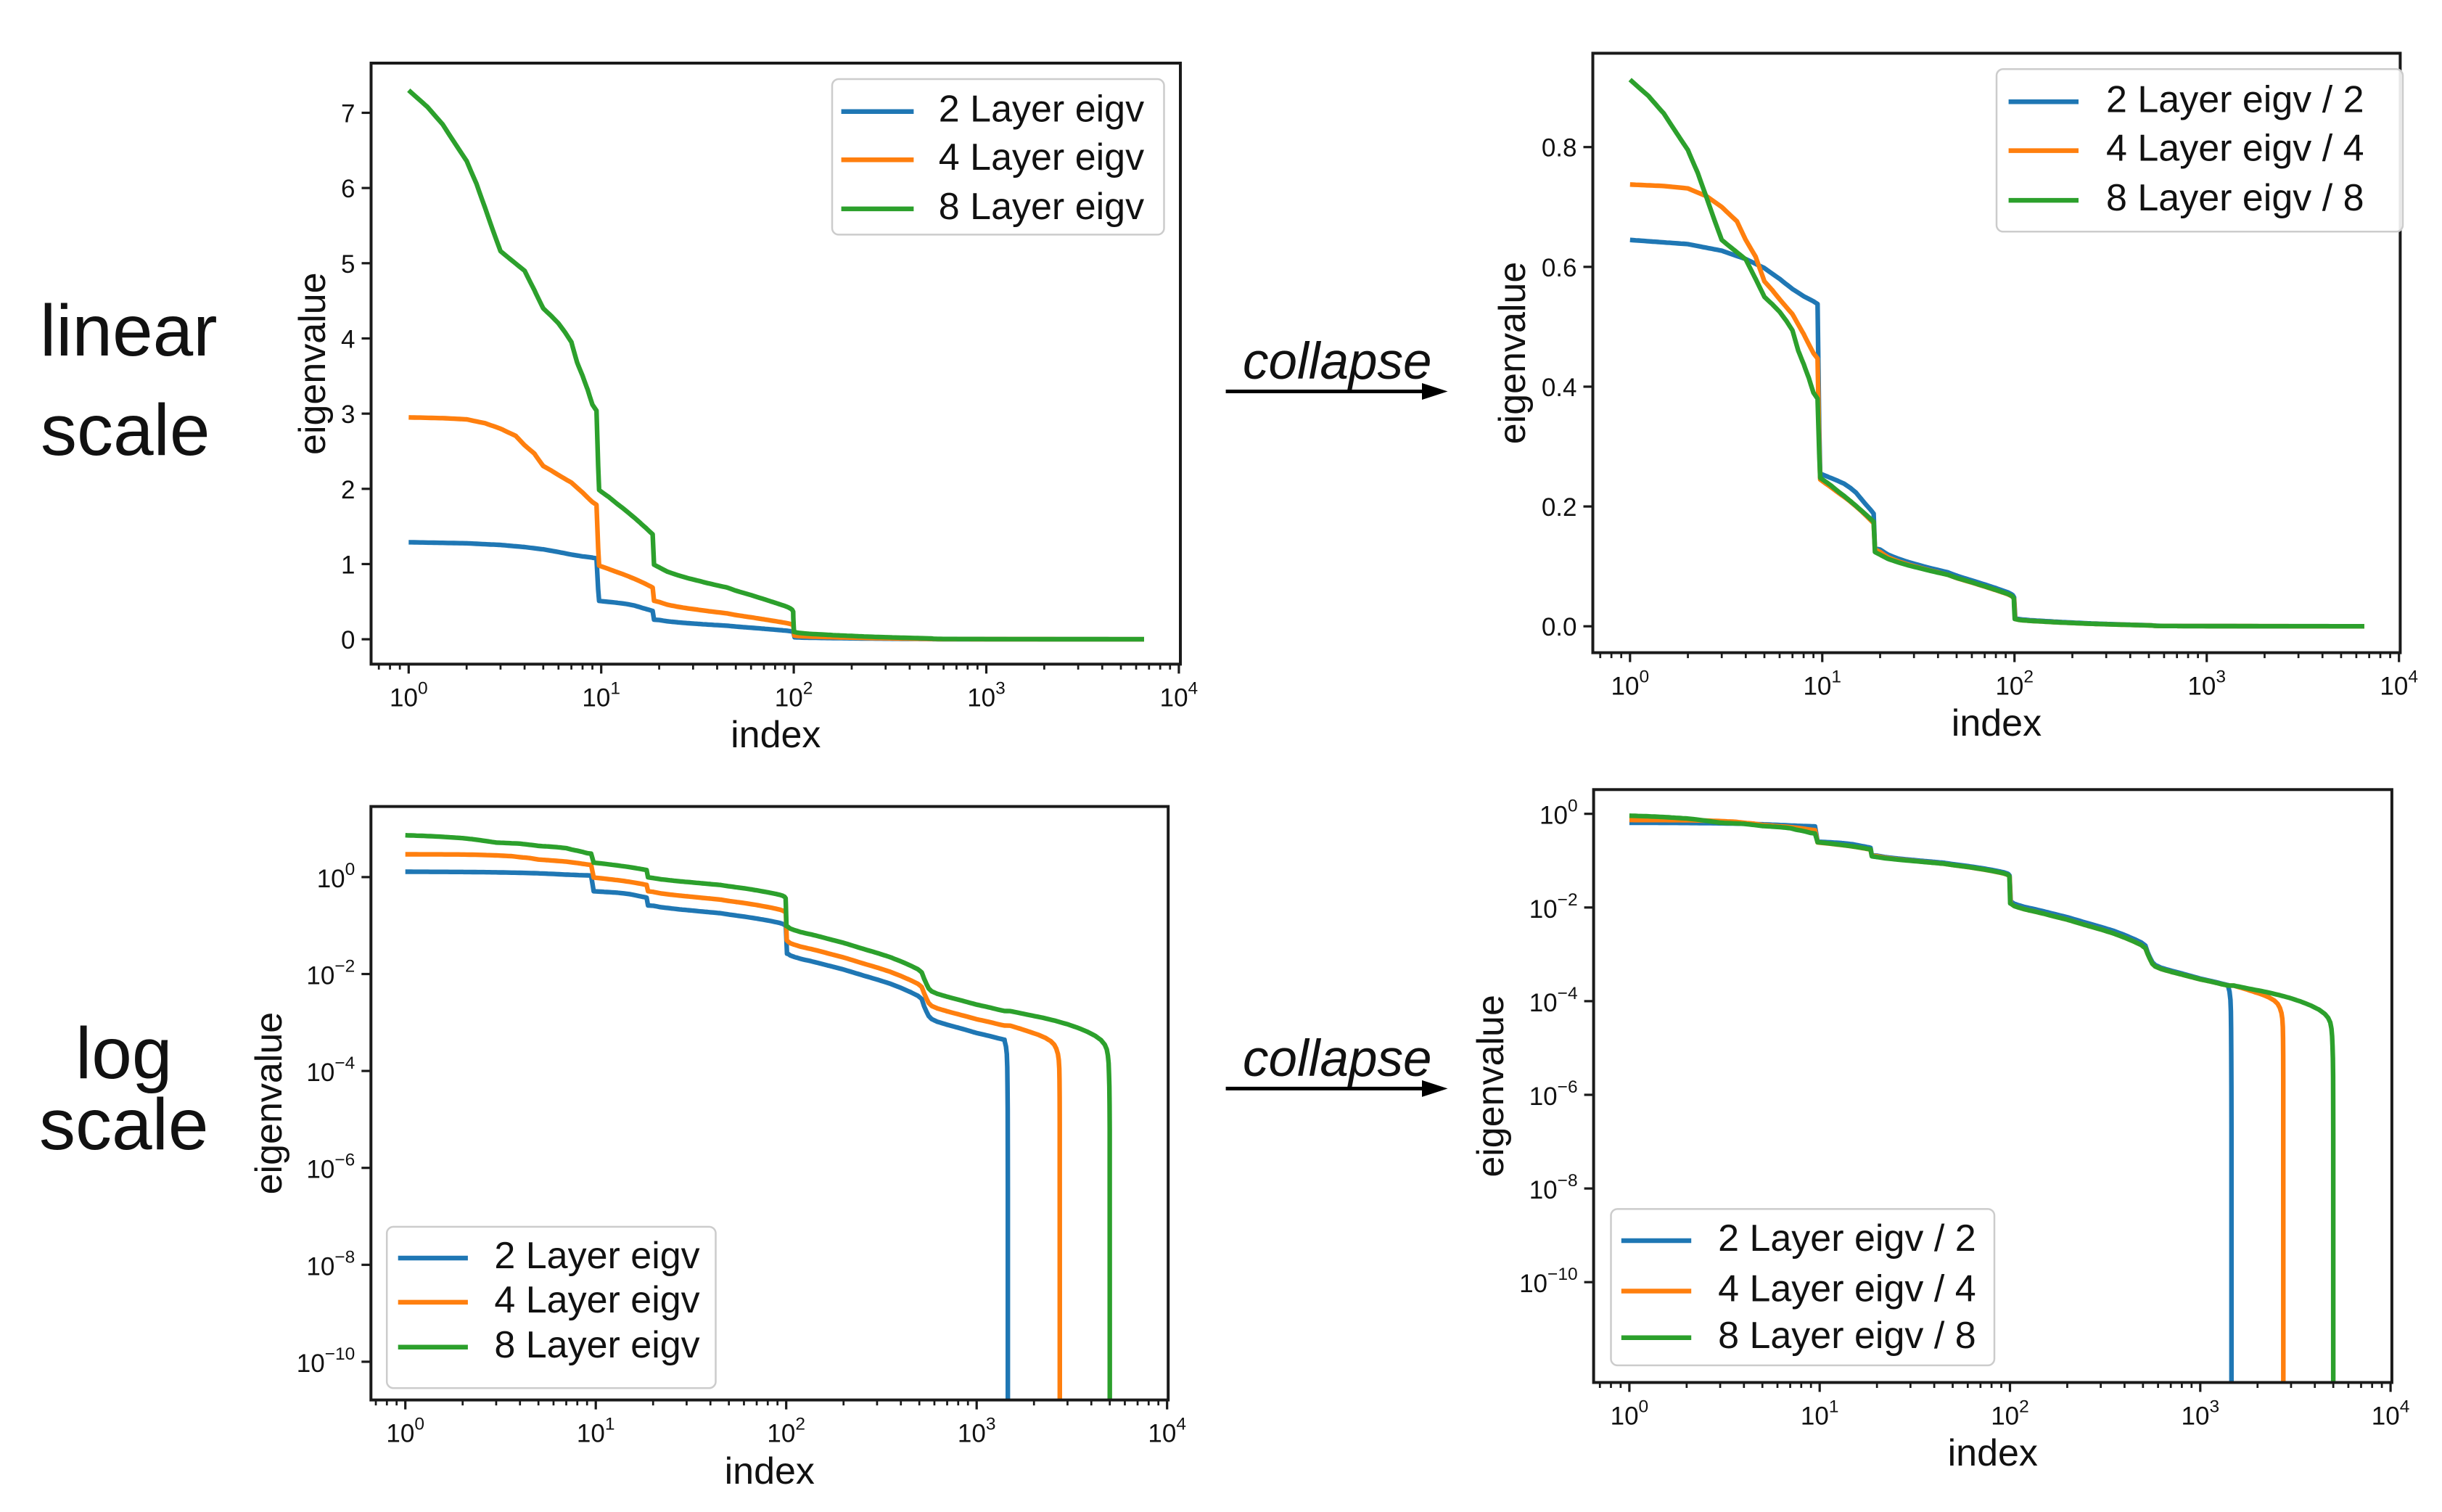 Image resolution: width=2442 pixels, height=1512 pixels. What do you see at coordinates (123, 1053) in the screenshot?
I see `svg-text: log` at bounding box center [123, 1053].